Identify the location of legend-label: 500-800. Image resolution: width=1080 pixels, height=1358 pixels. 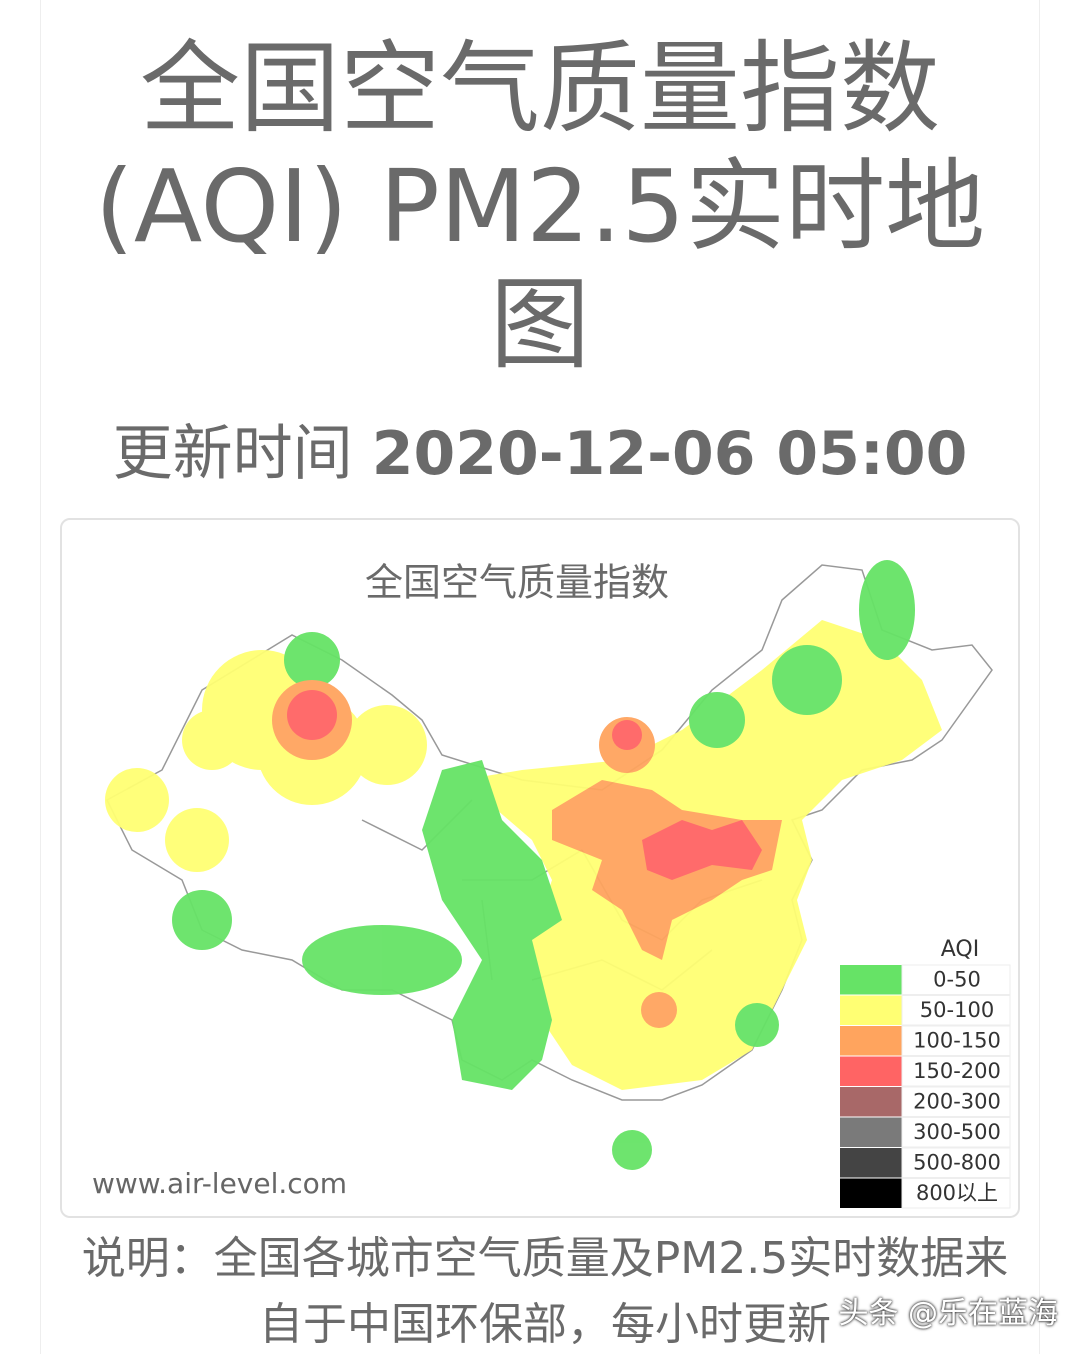
(957, 1162).